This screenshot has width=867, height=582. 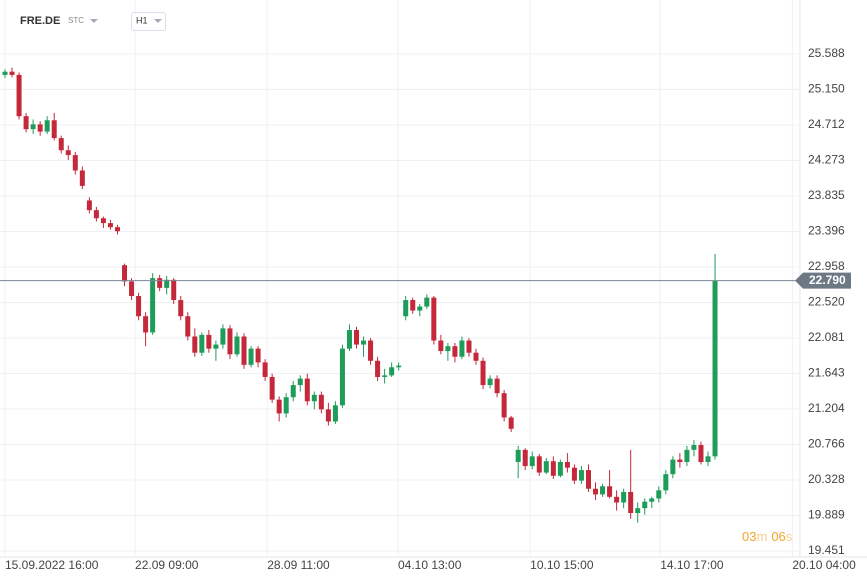 I want to click on y-tick-label: 22.958, so click(x=826, y=266).